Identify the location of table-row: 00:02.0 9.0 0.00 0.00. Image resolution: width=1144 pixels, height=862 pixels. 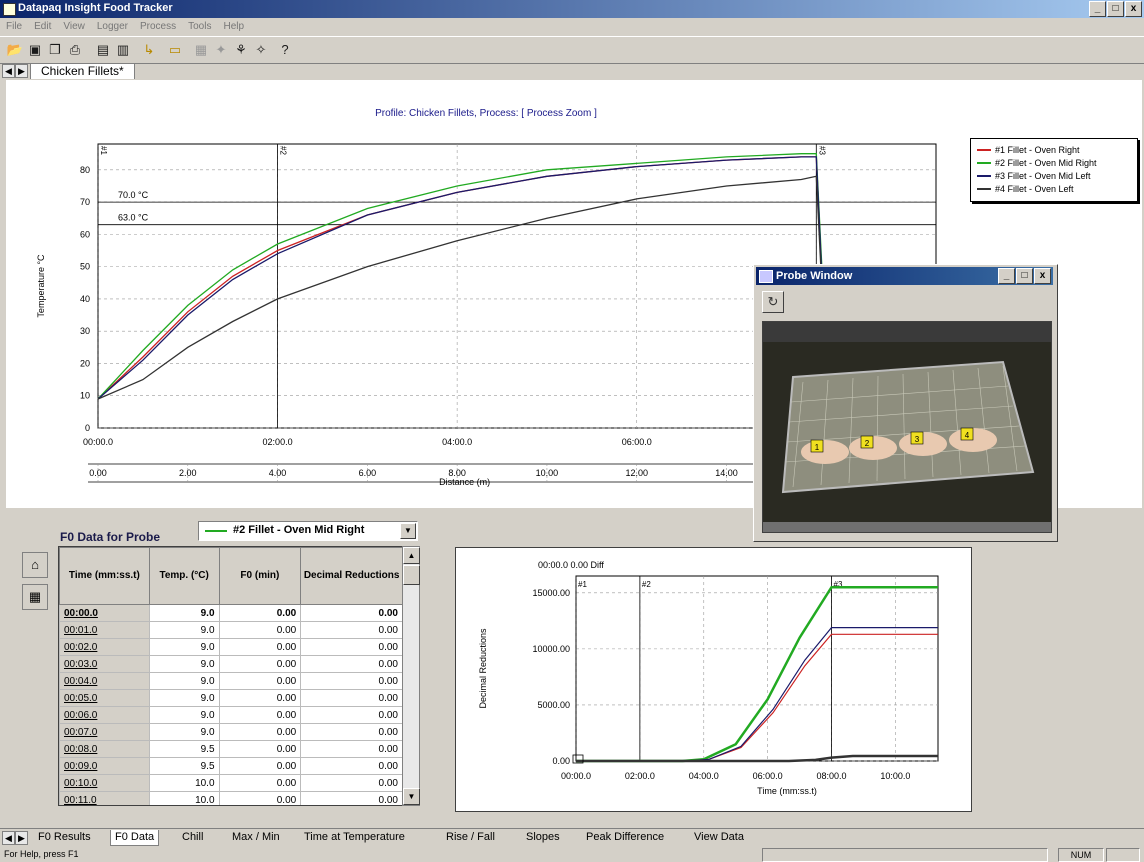
(231, 647).